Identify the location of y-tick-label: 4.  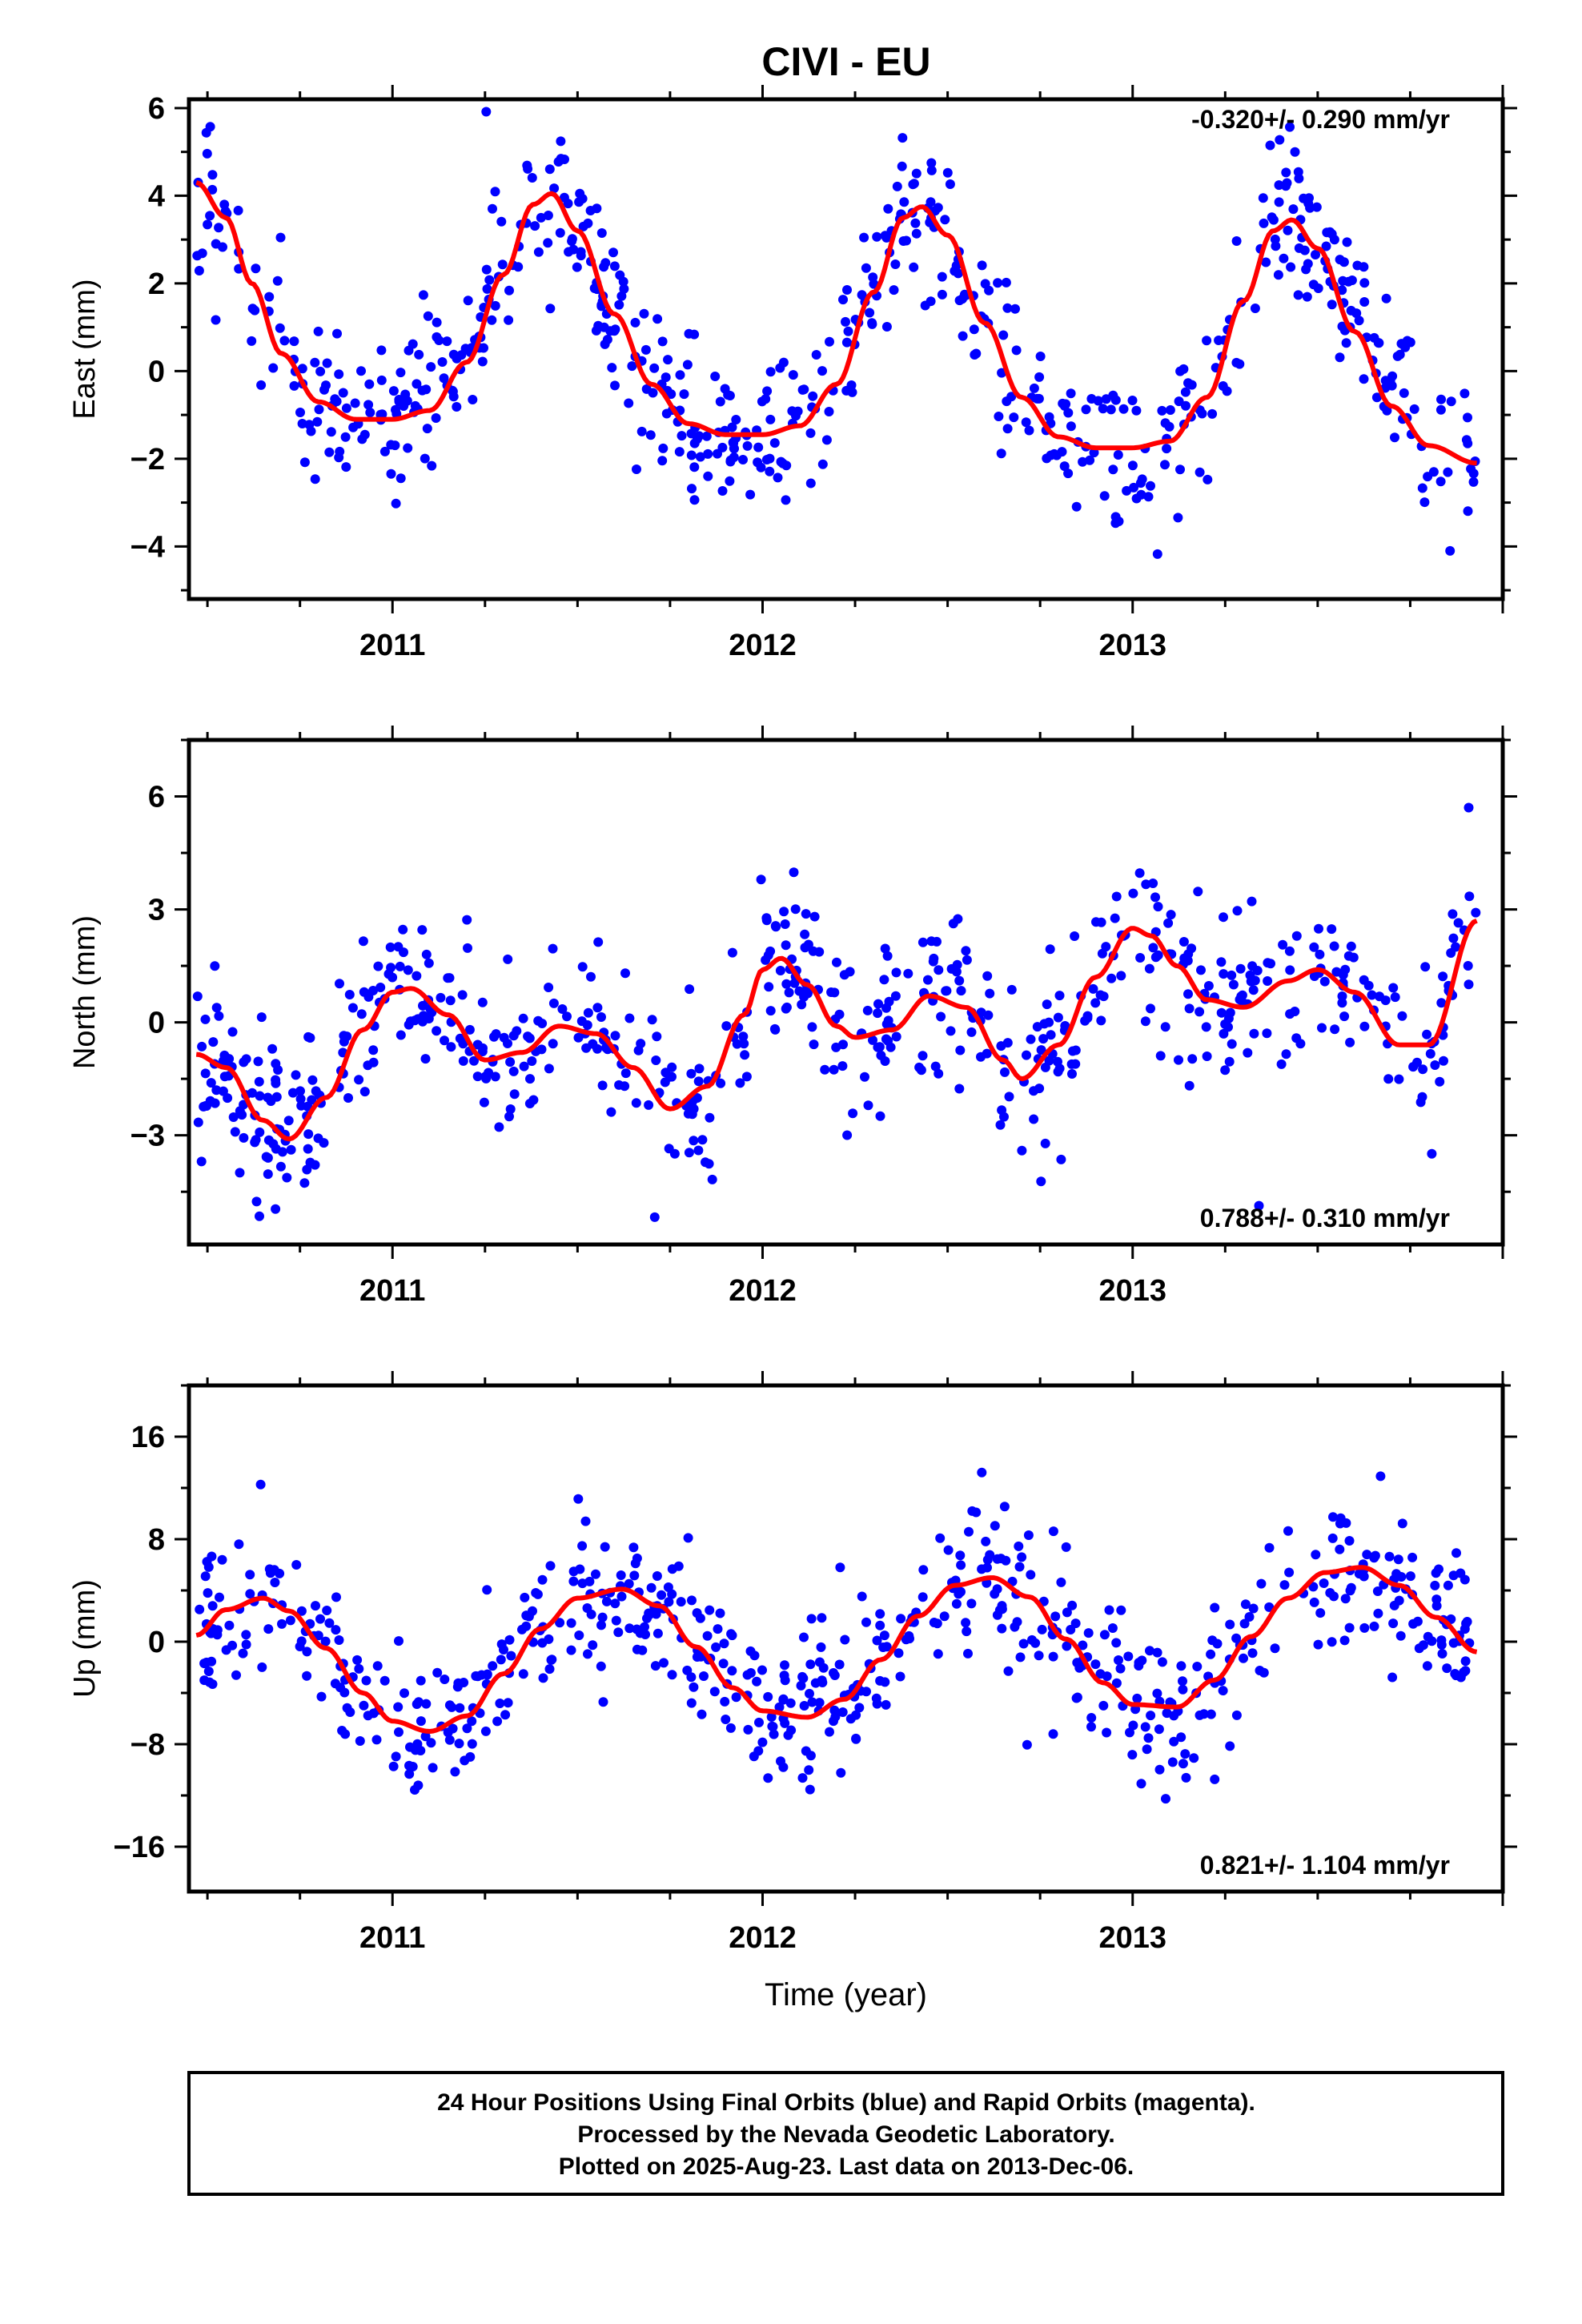
(156, 196).